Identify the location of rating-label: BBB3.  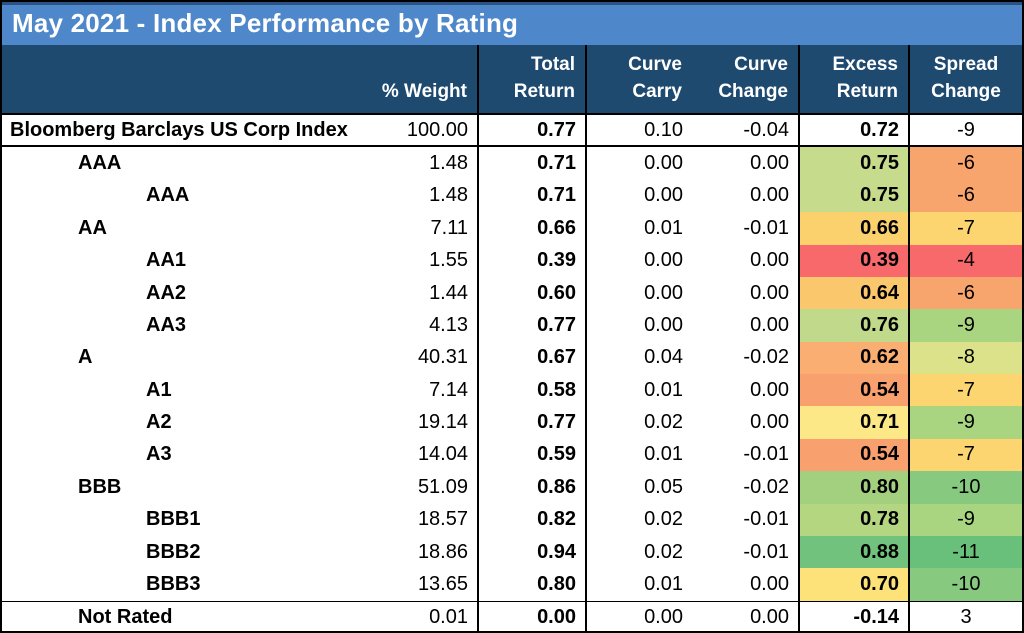
(173, 583).